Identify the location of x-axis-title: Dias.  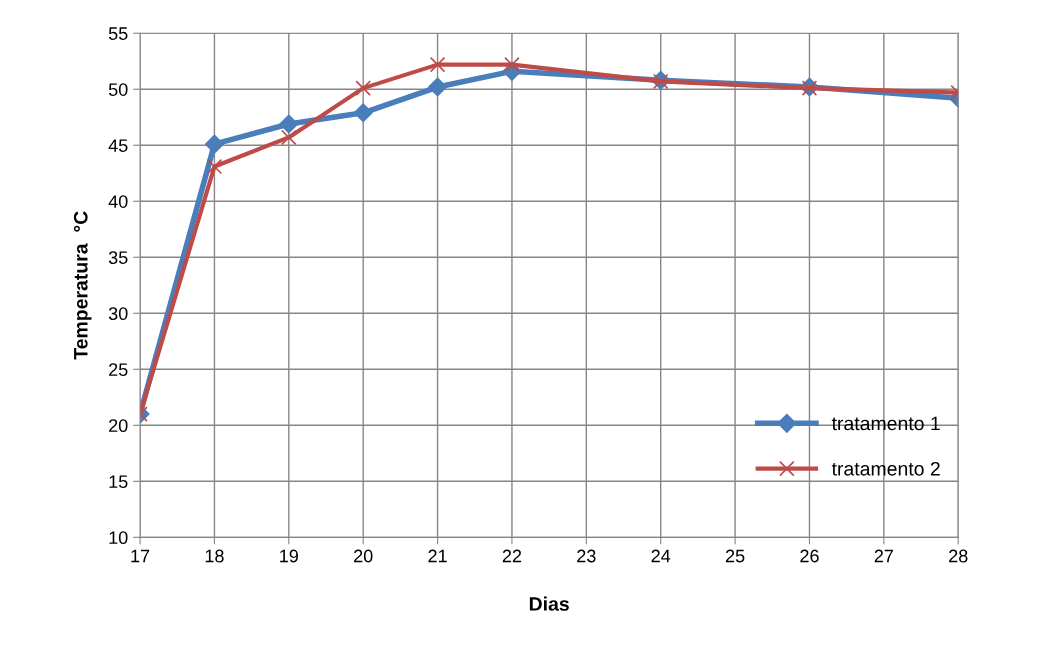
(549, 603).